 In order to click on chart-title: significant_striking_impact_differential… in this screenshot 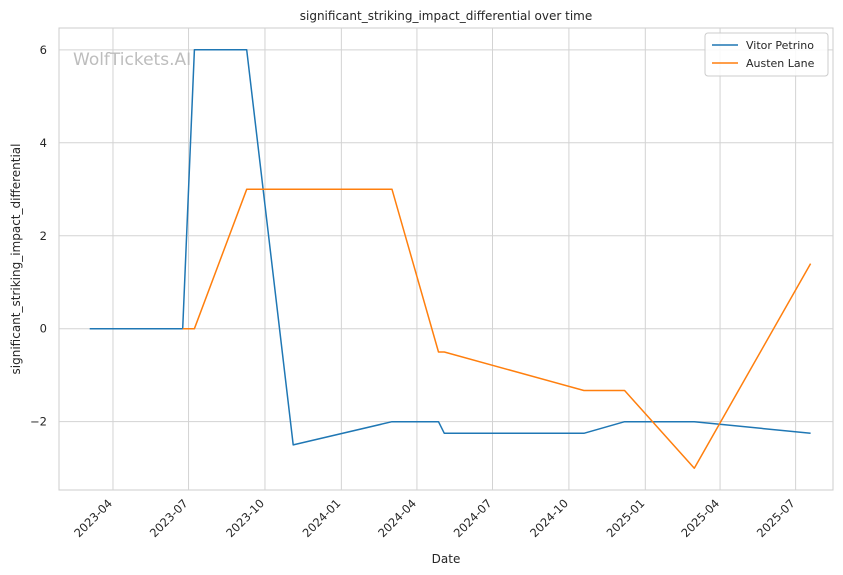, I will do `click(446, 16)`.